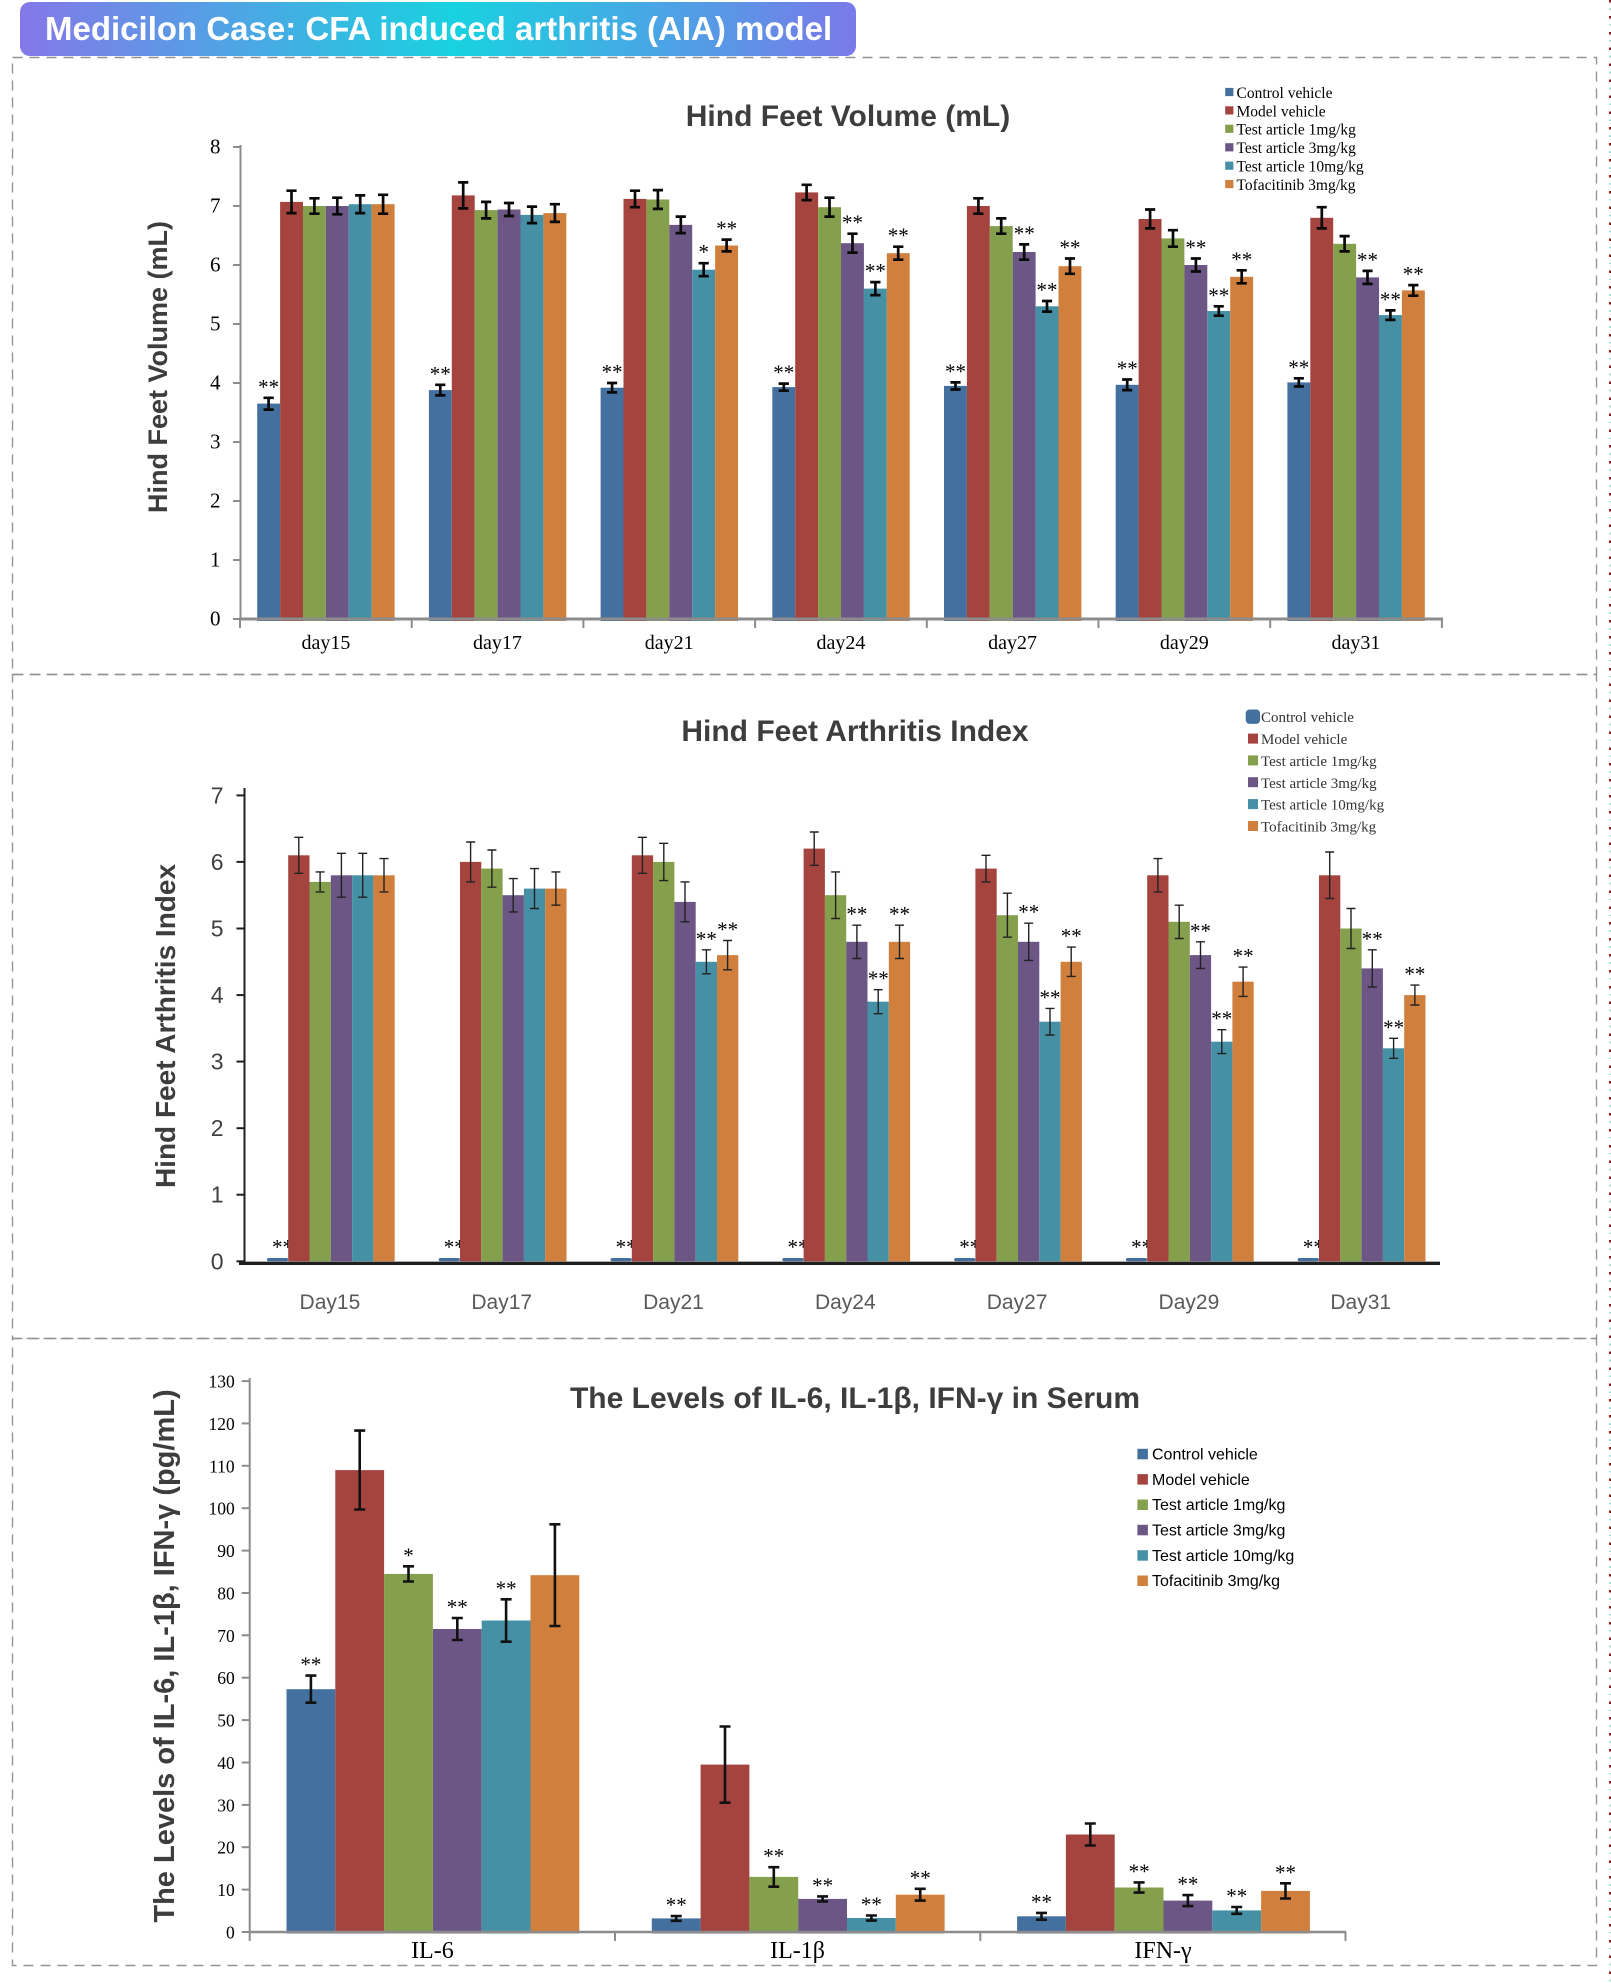  What do you see at coordinates (797, 1951) in the screenshot?
I see `svg-text: IL-1β` at bounding box center [797, 1951].